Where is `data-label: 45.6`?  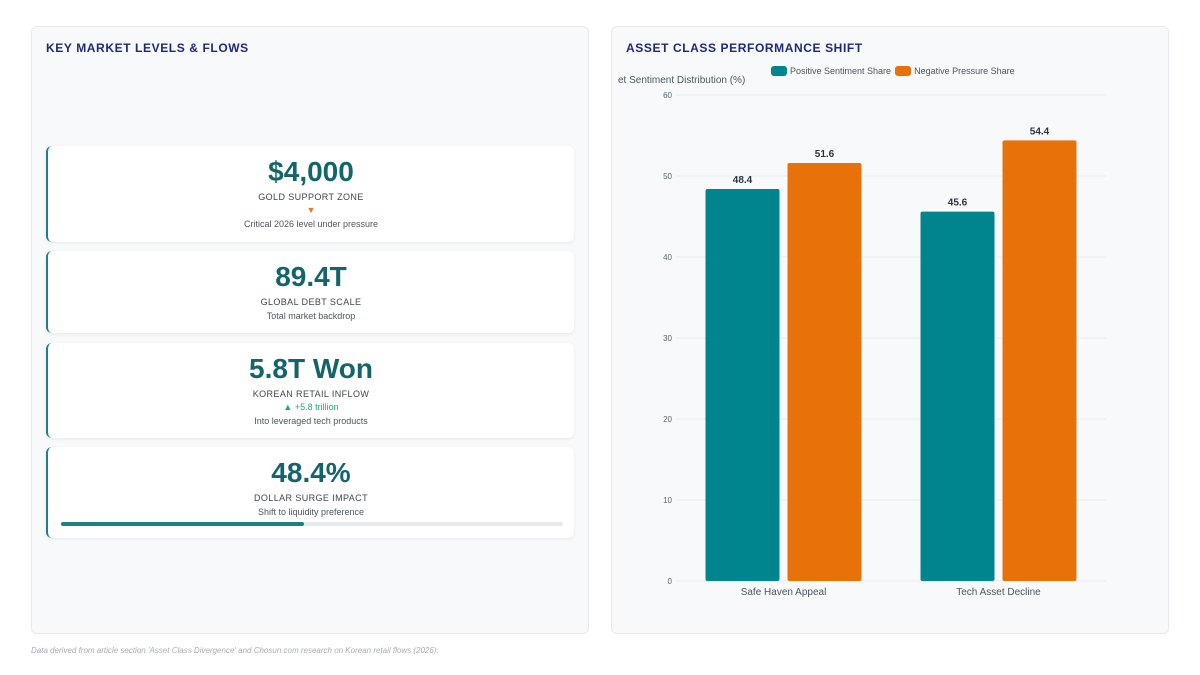
data-label: 45.6 is located at coordinates (958, 203).